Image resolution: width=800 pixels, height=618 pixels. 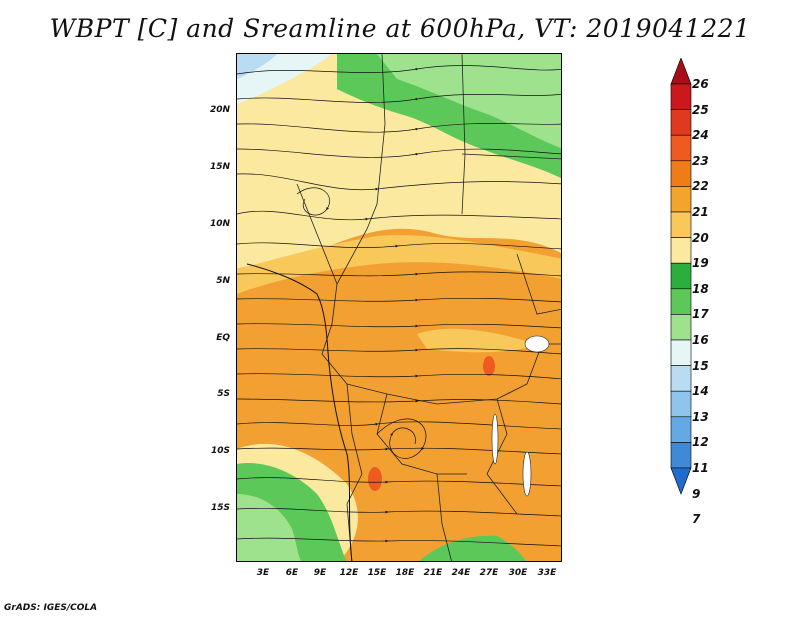 What do you see at coordinates (700, 135) in the screenshot?
I see `colorbar-label: 24` at bounding box center [700, 135].